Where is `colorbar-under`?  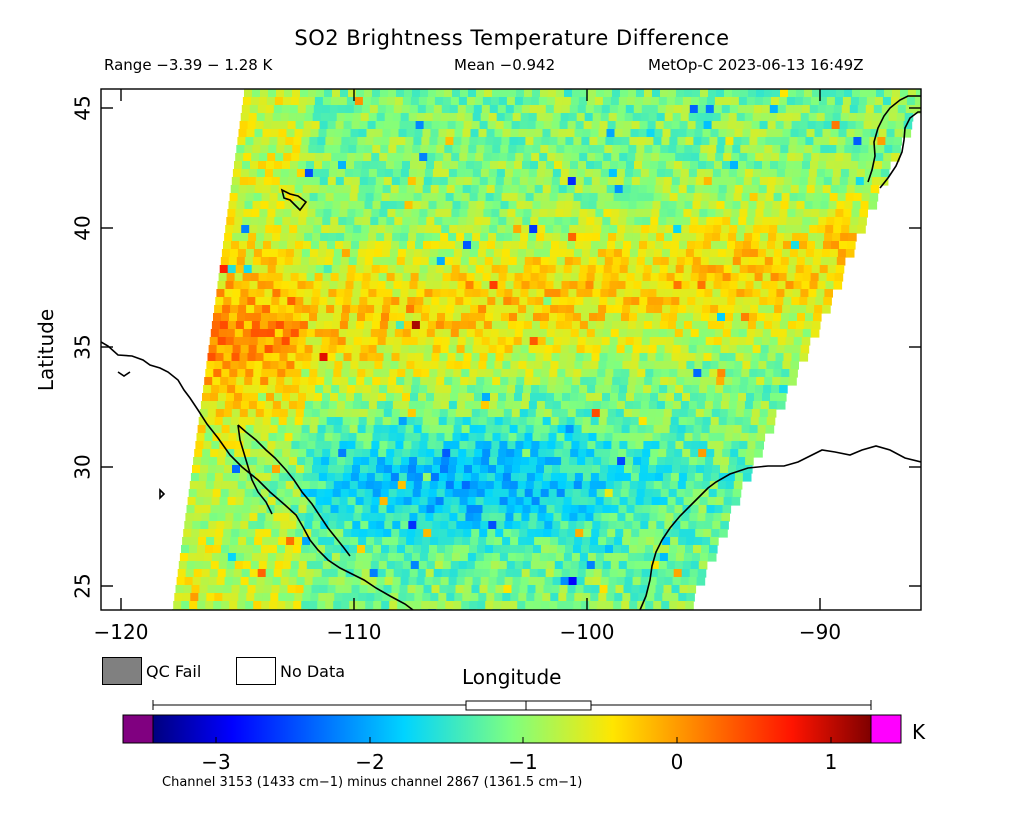
colorbar-under is located at coordinates (138, 729).